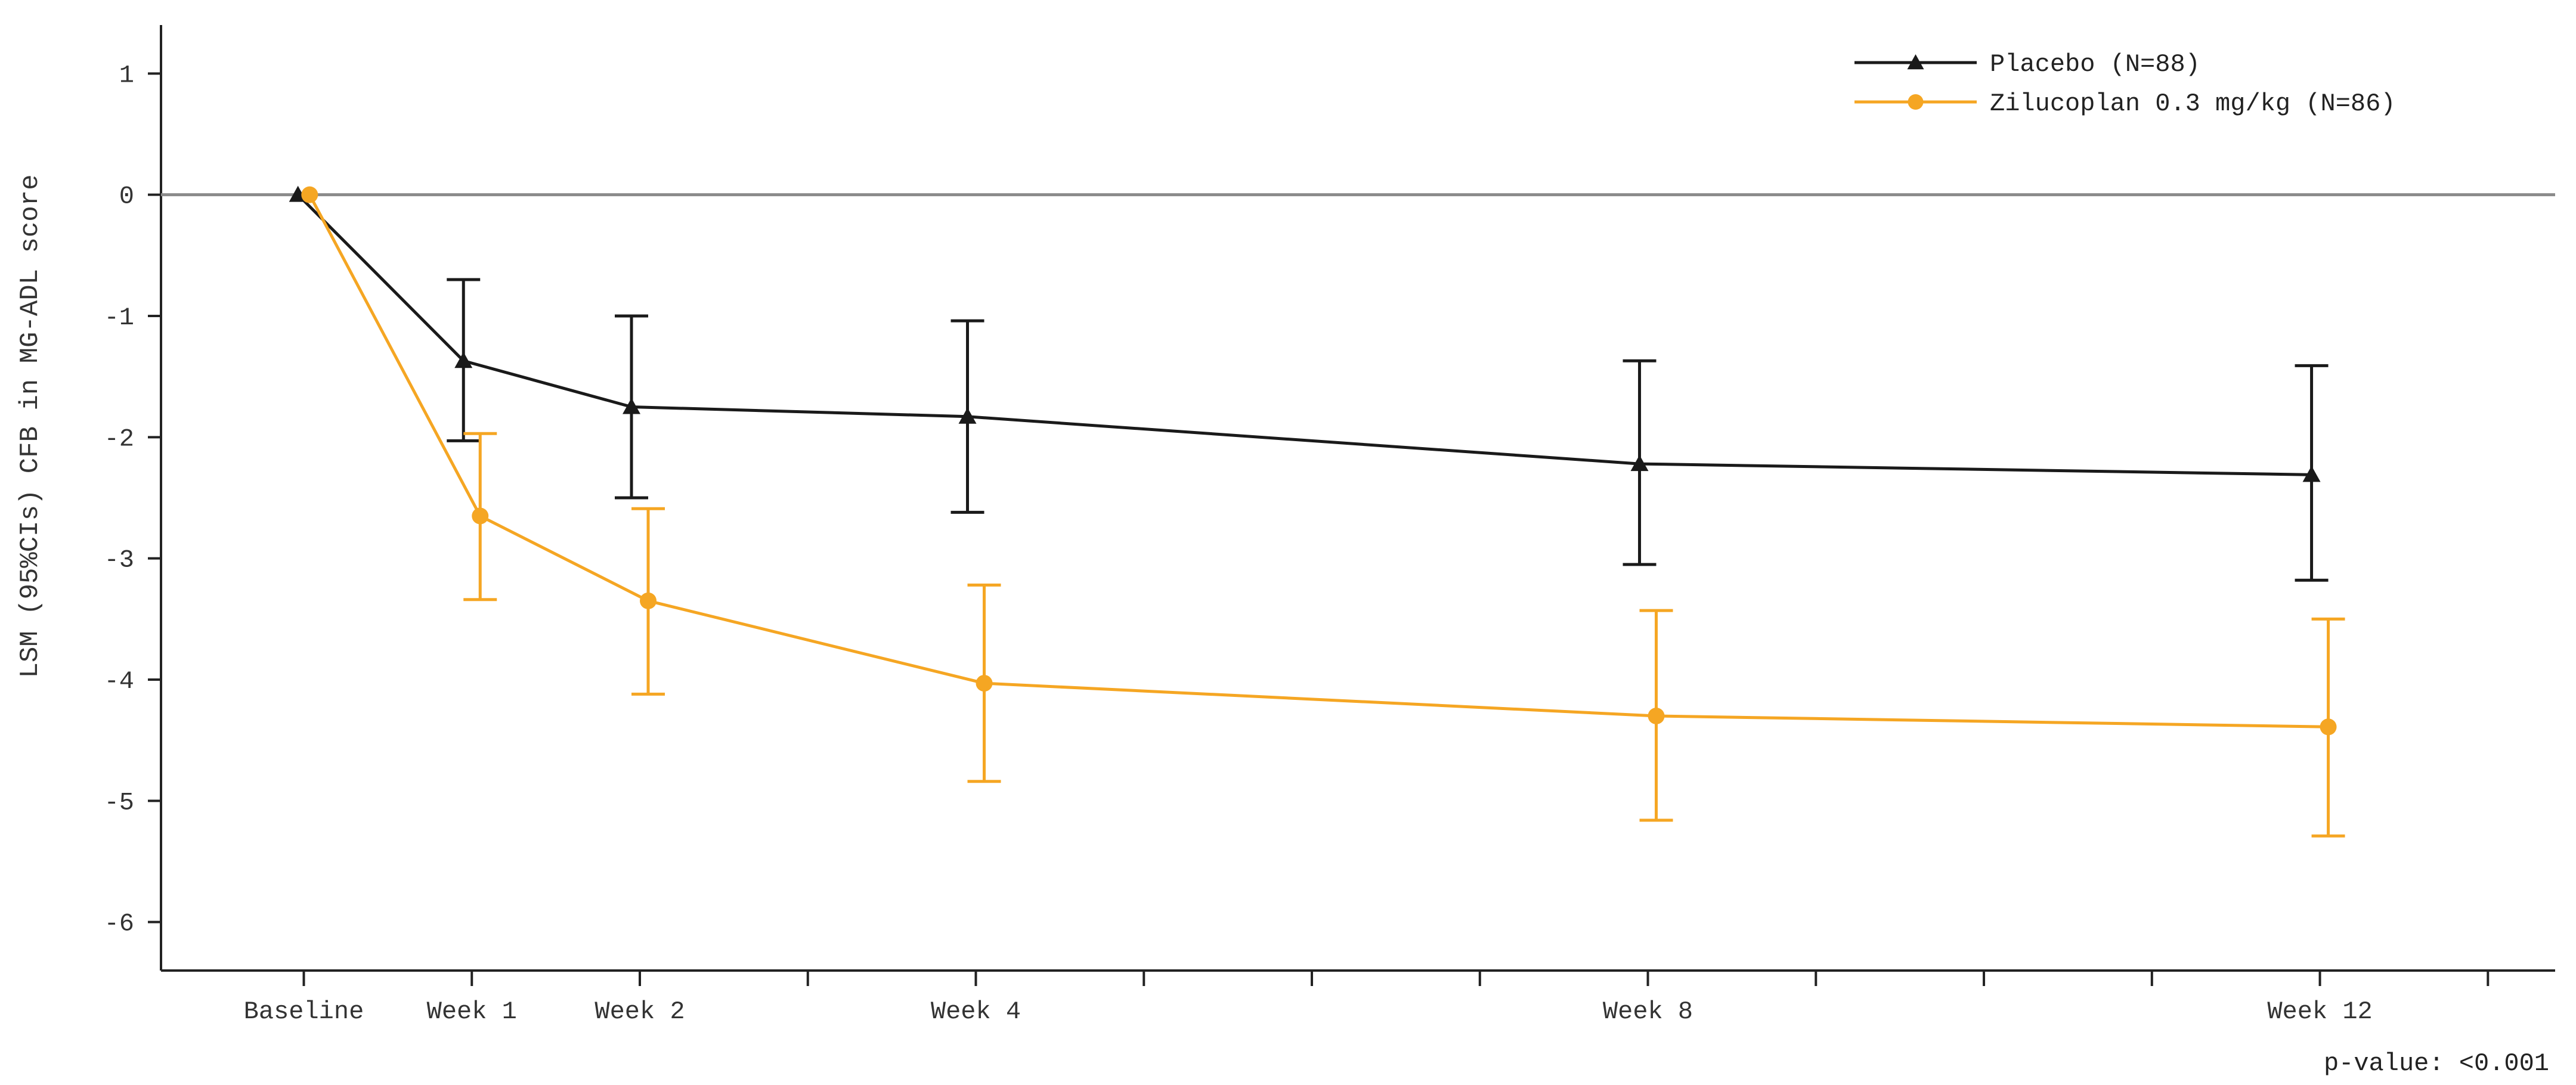  Describe the element at coordinates (640, 1011) in the screenshot. I see `x-tick-label: Week 2` at that location.